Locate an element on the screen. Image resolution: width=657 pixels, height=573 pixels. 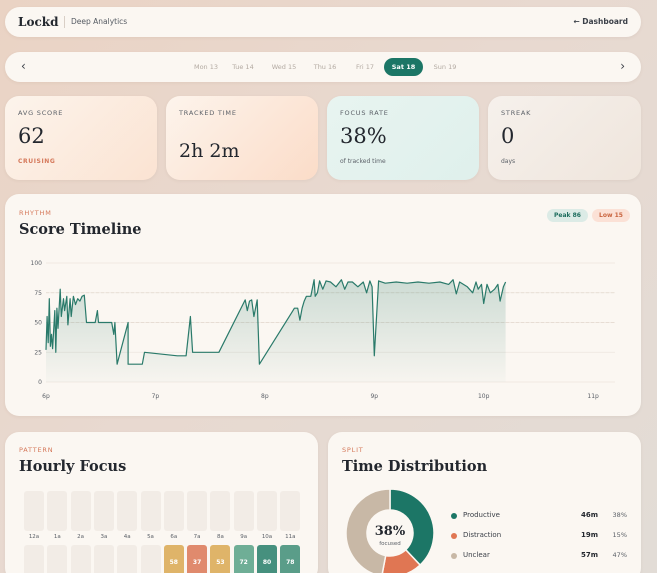
hour-label: 12a is located at coordinates (34, 537).